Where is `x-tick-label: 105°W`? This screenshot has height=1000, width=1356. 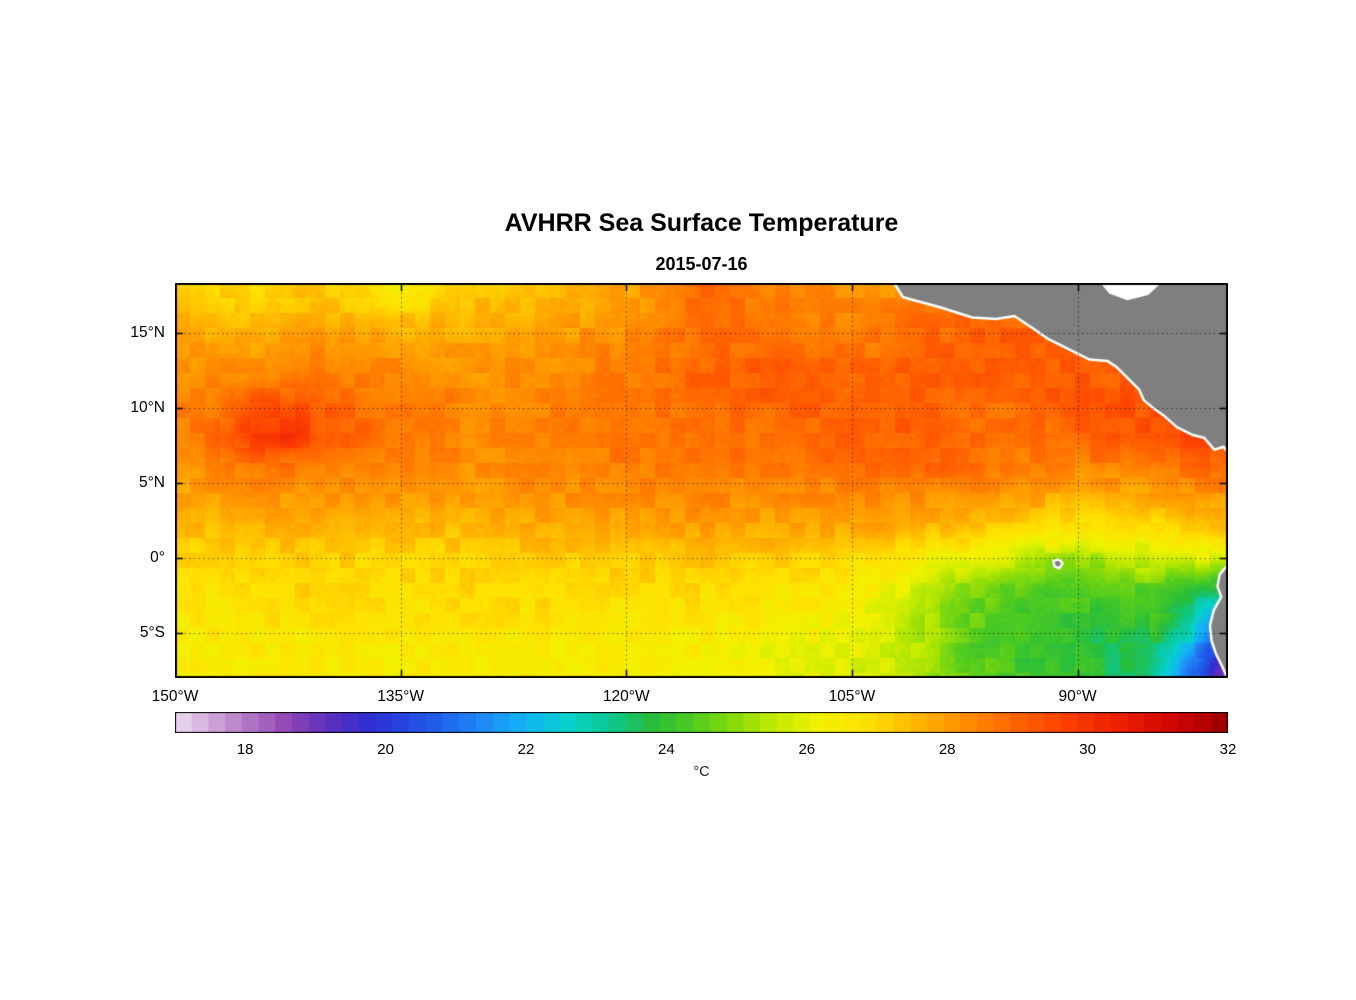
x-tick-label: 105°W is located at coordinates (852, 696).